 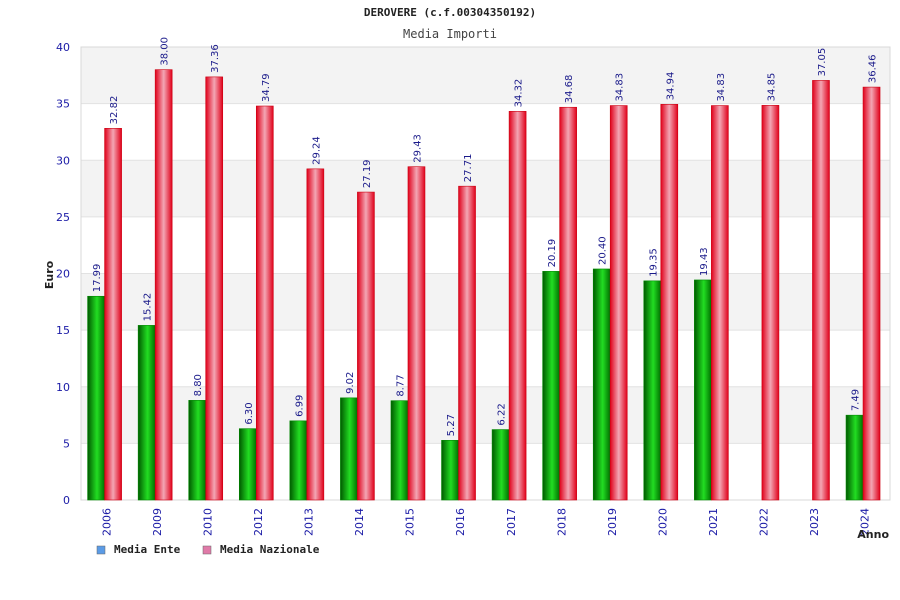 I want to click on data-label: 9.02, so click(x=350, y=383).